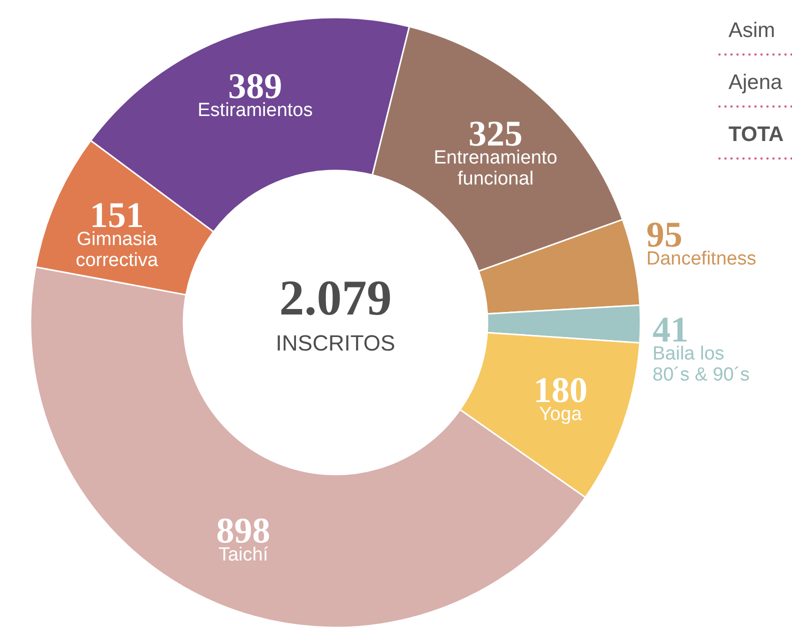 The width and height of the screenshot is (792, 627). Describe the element at coordinates (752, 30) in the screenshot. I see `text: Asim` at that location.